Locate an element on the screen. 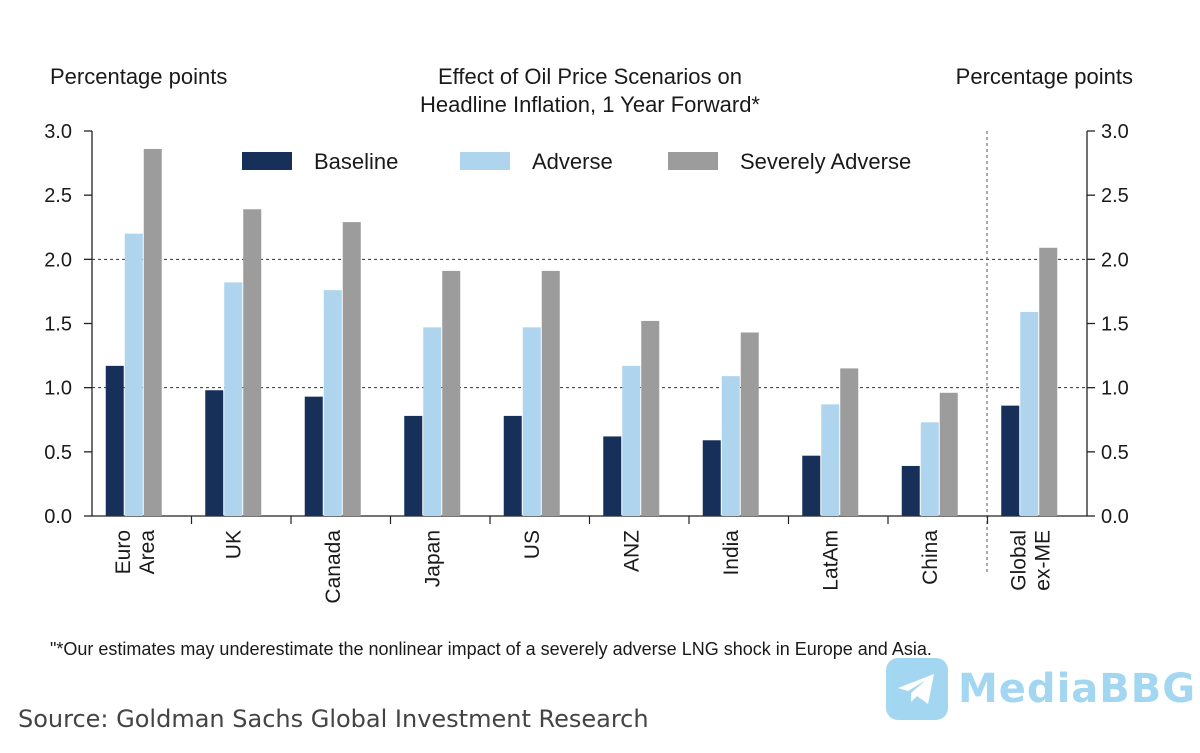 The height and width of the screenshot is (753, 1200). y-tick-label-left: 2.5 is located at coordinates (58, 196).